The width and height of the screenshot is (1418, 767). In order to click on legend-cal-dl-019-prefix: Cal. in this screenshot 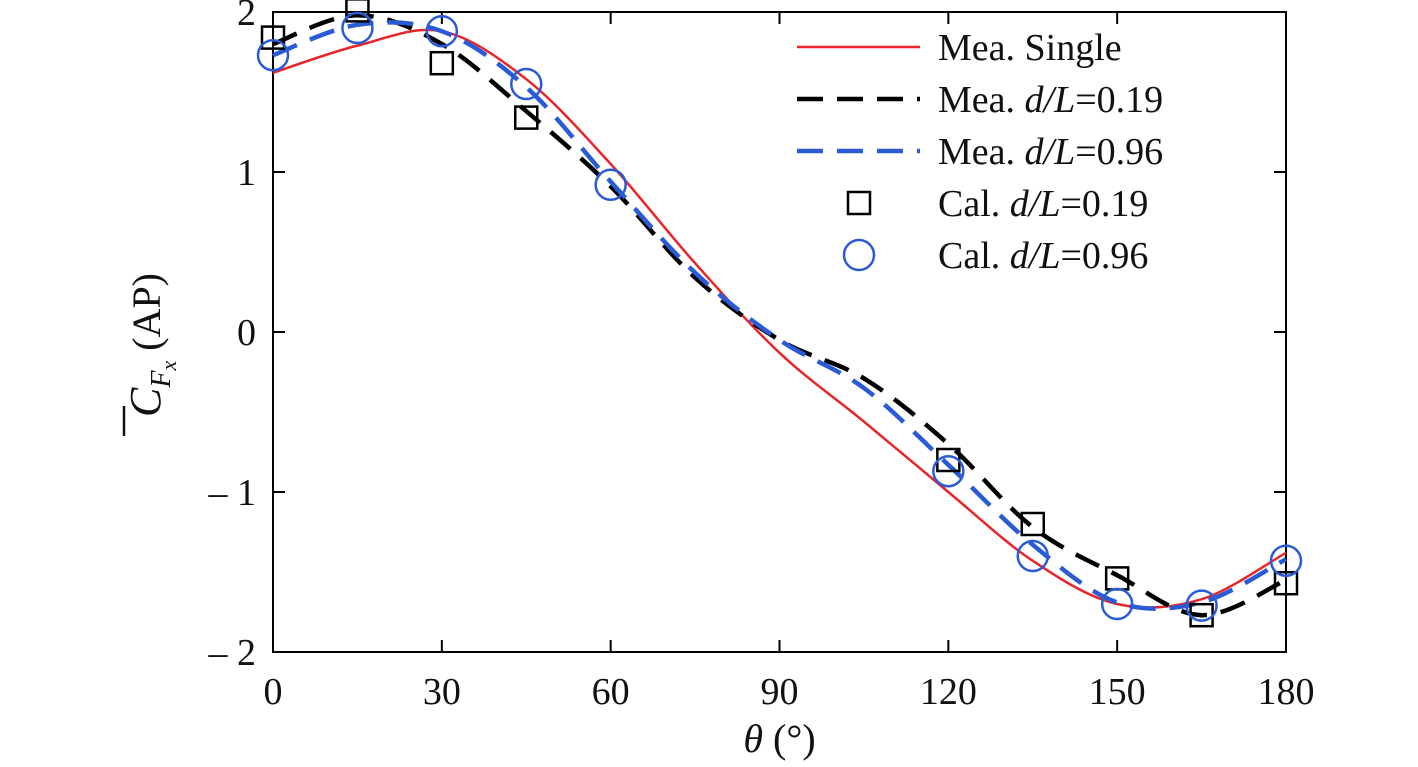, I will do `click(974, 204)`.